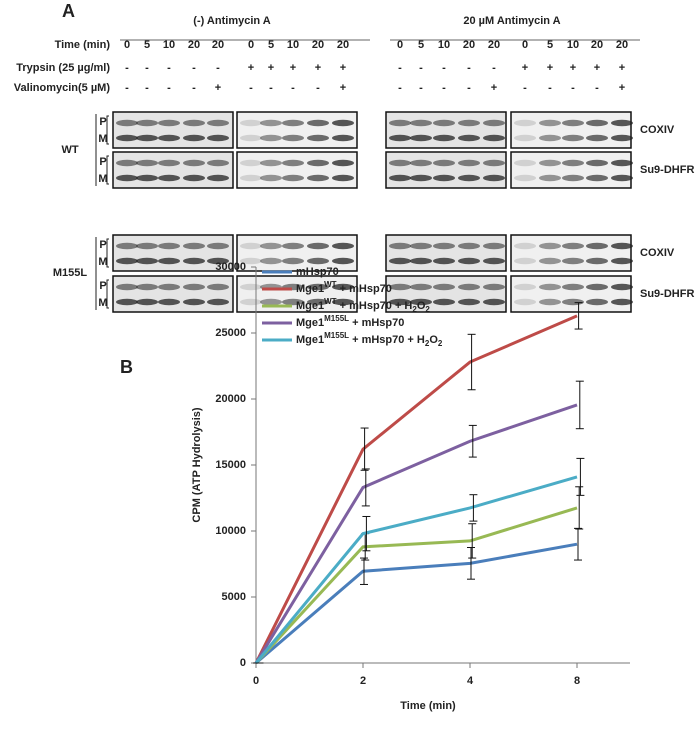 The height and width of the screenshot is (743, 700). Describe the element at coordinates (416, 569) in the screenshot. I see `series-line` at that location.